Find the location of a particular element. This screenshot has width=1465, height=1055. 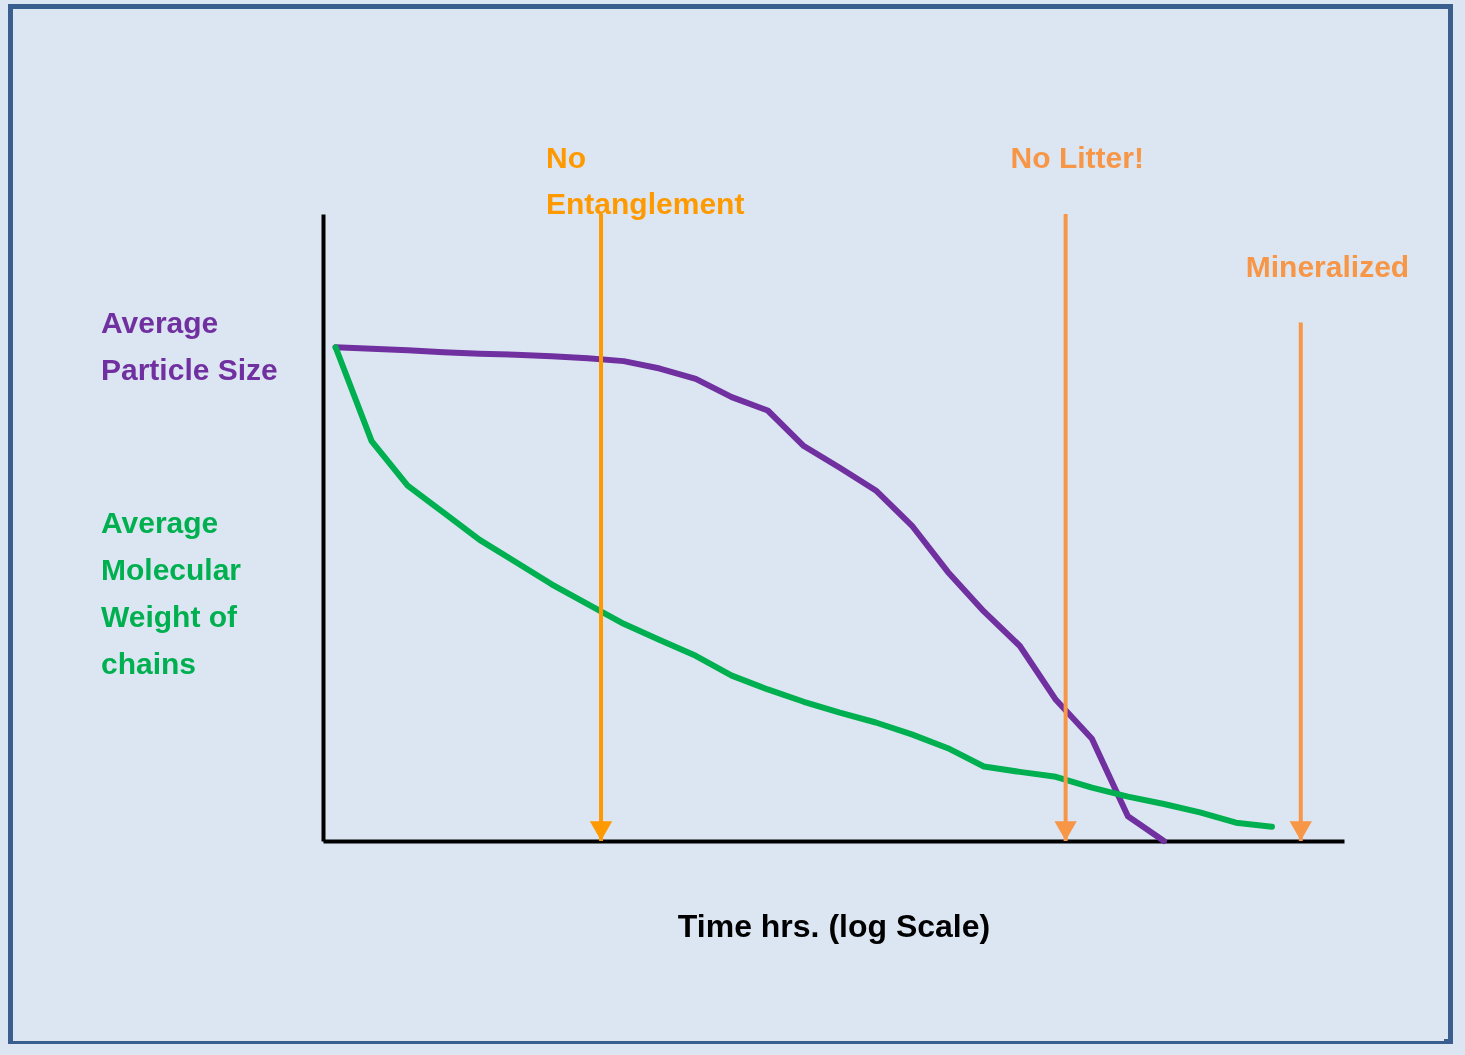

series-label: Average Particle Size is located at coordinates (189, 346).